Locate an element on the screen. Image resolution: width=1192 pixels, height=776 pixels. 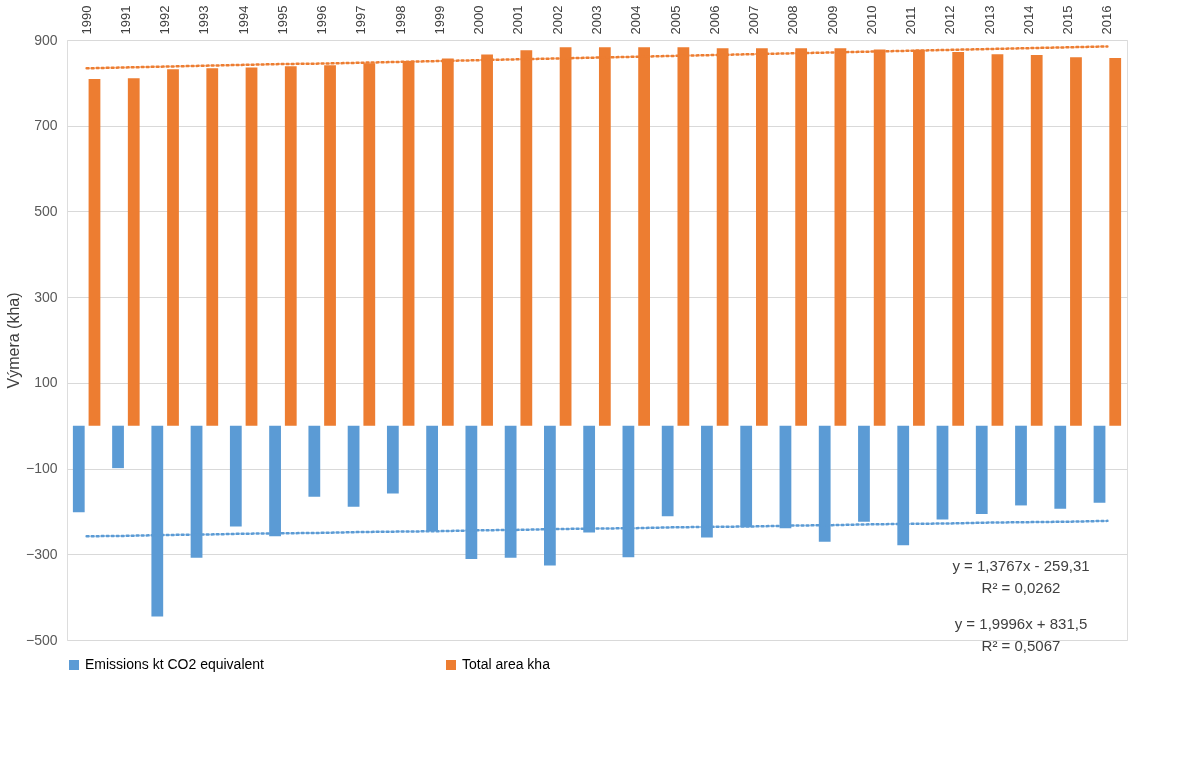
x-tick-label: 1995 is located at coordinates (282, 20).